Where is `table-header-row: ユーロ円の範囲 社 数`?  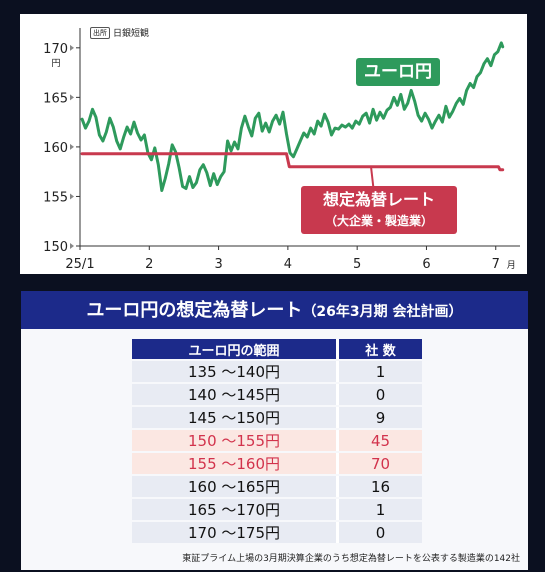 table-header-row: ユーロ円の範囲 社 数 is located at coordinates (277, 349).